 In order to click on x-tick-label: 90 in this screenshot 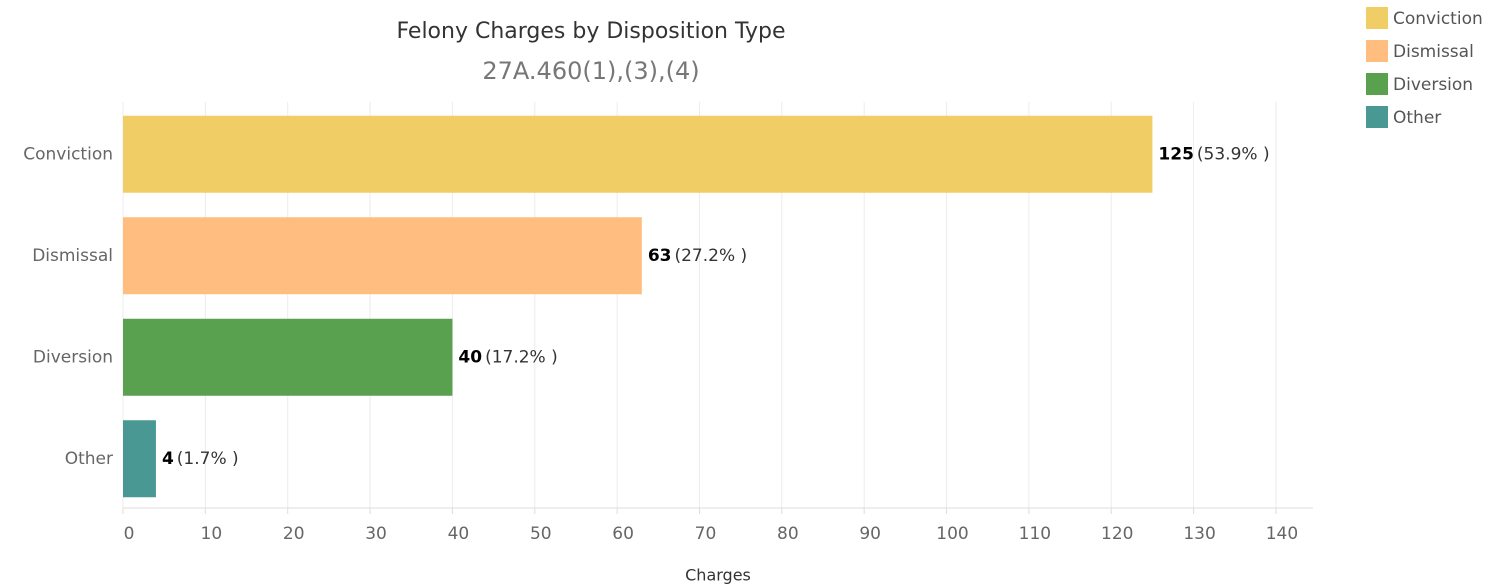, I will do `click(870, 534)`.